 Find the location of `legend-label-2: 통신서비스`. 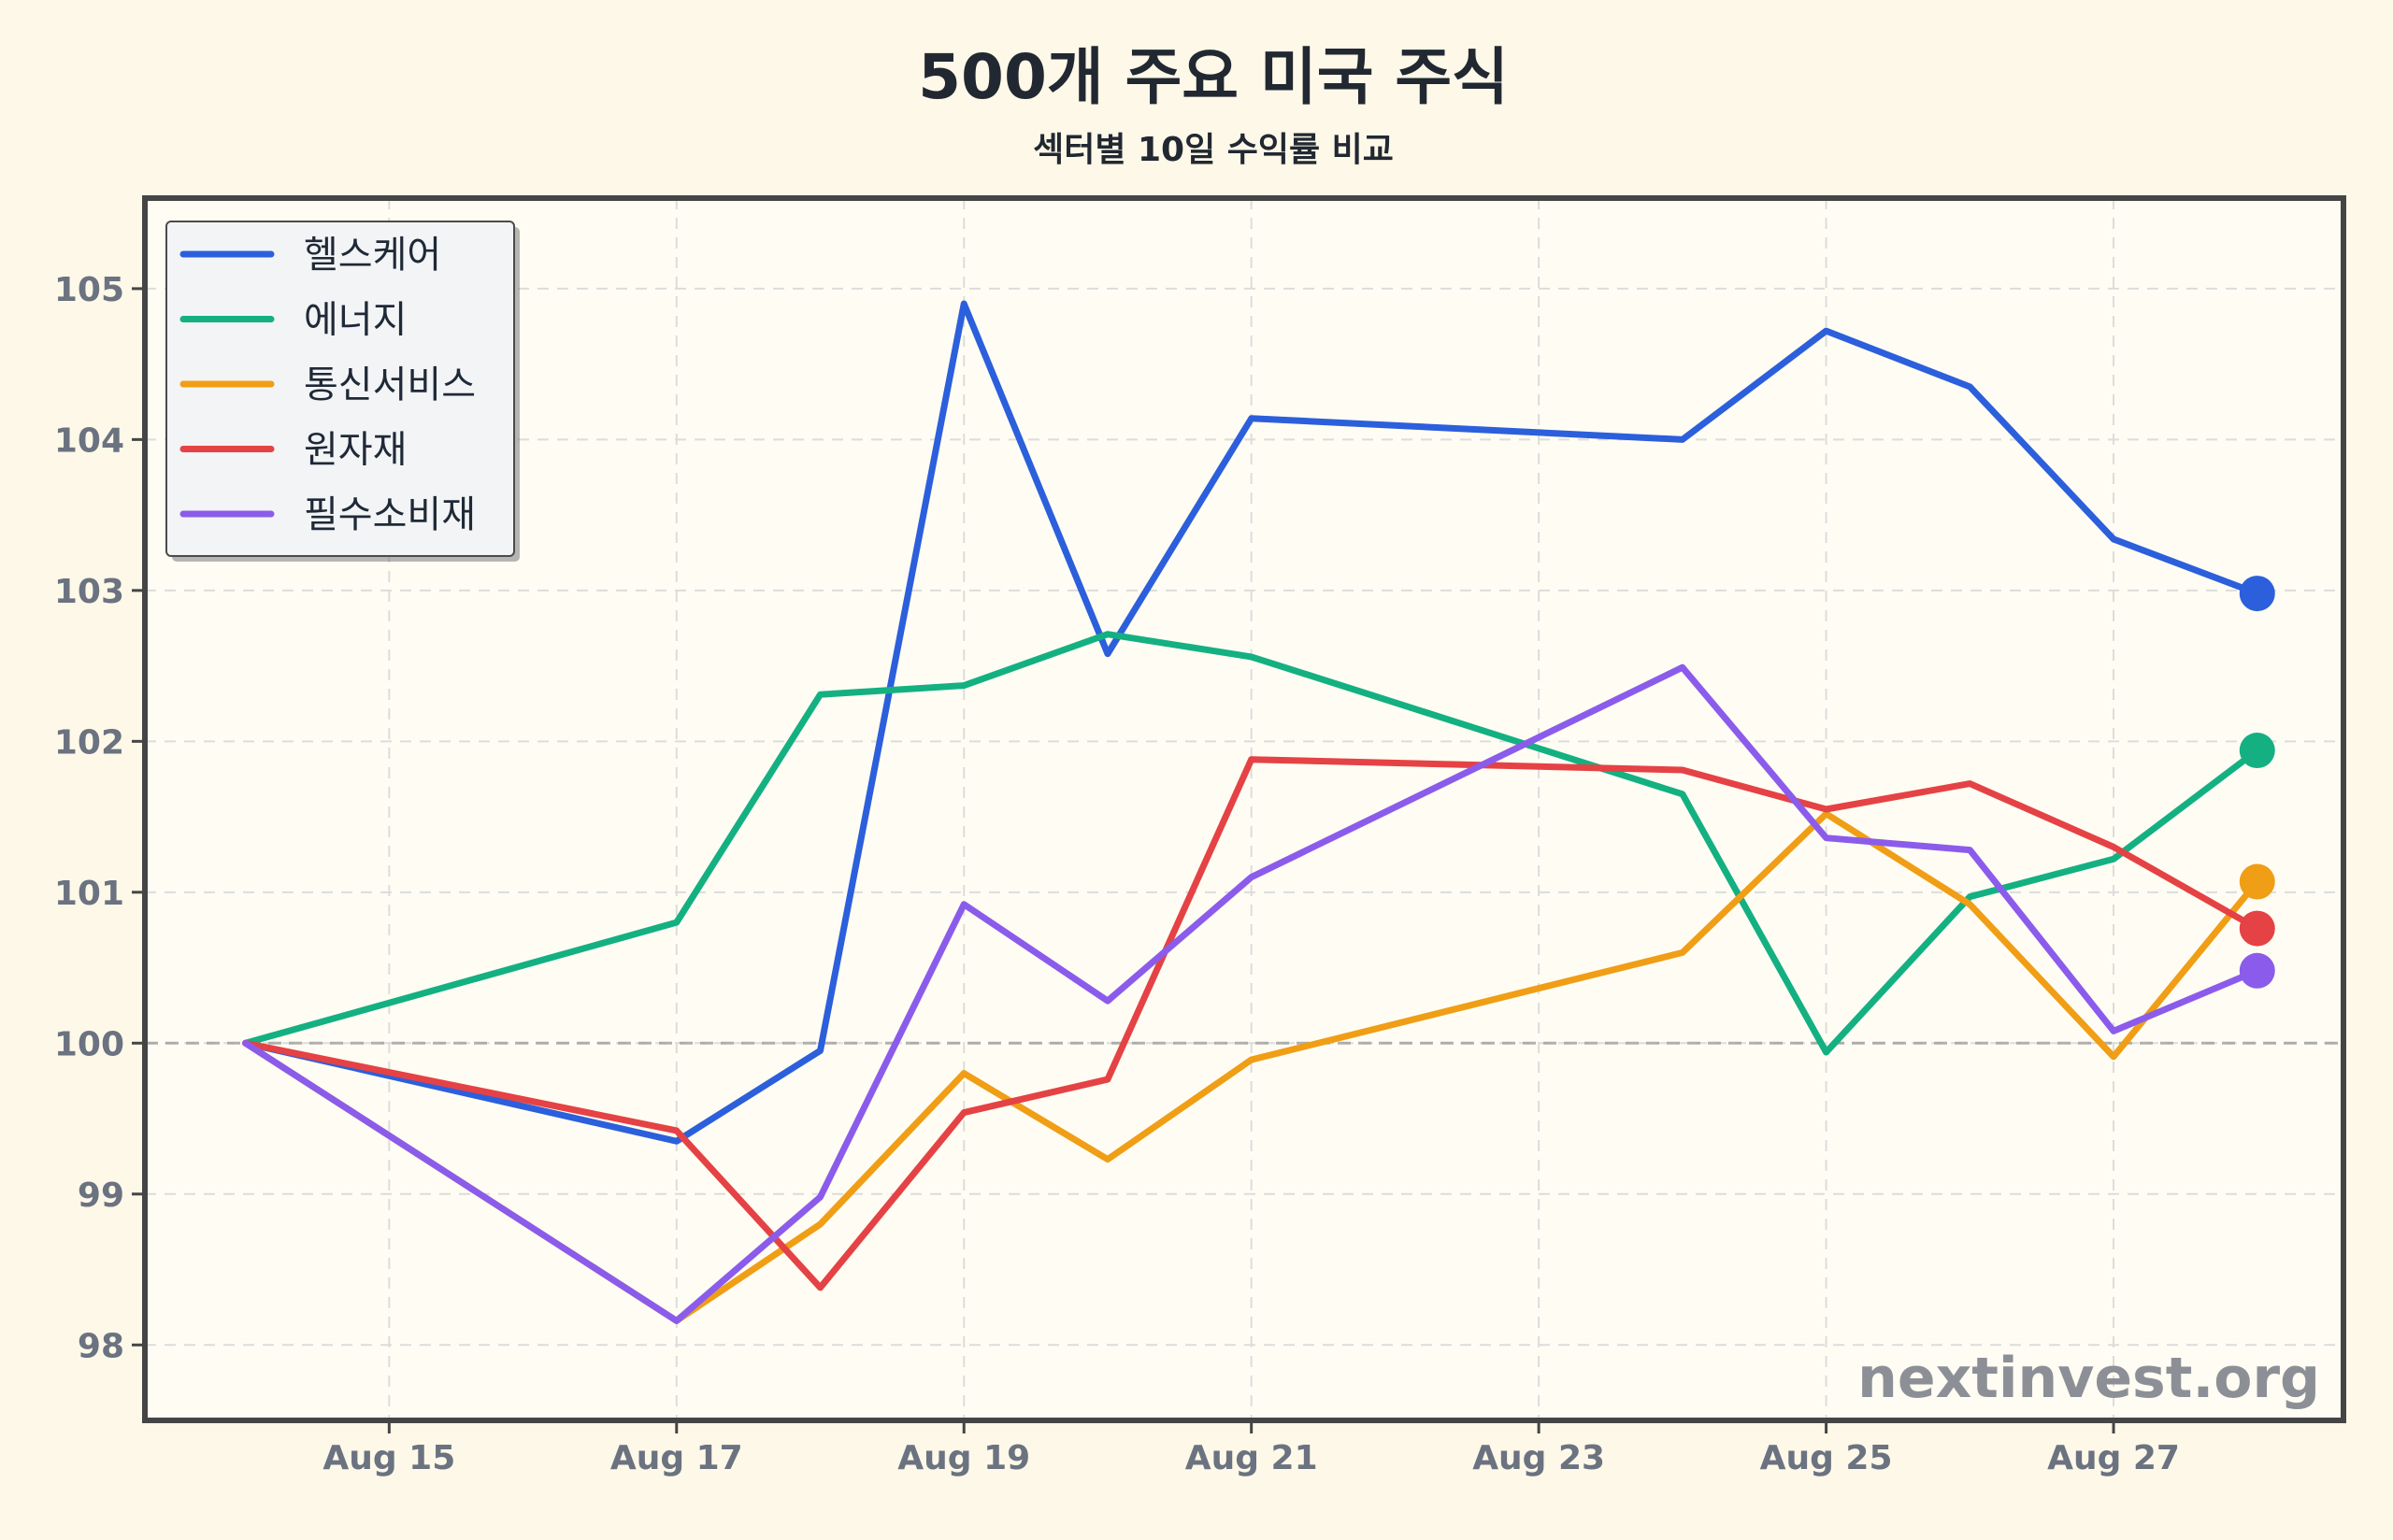

legend-label-2: 통신서비스 is located at coordinates (390, 385).